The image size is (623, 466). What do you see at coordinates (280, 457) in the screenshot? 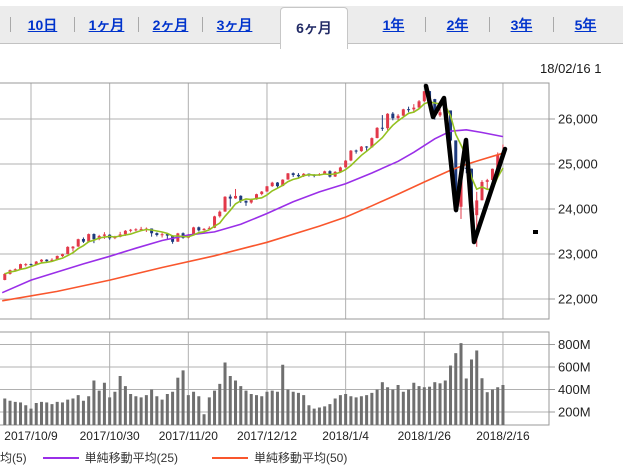
I see `chart-legend: 均(5) 単純移動平均(25) 単純移動平均(50)` at bounding box center [280, 457].